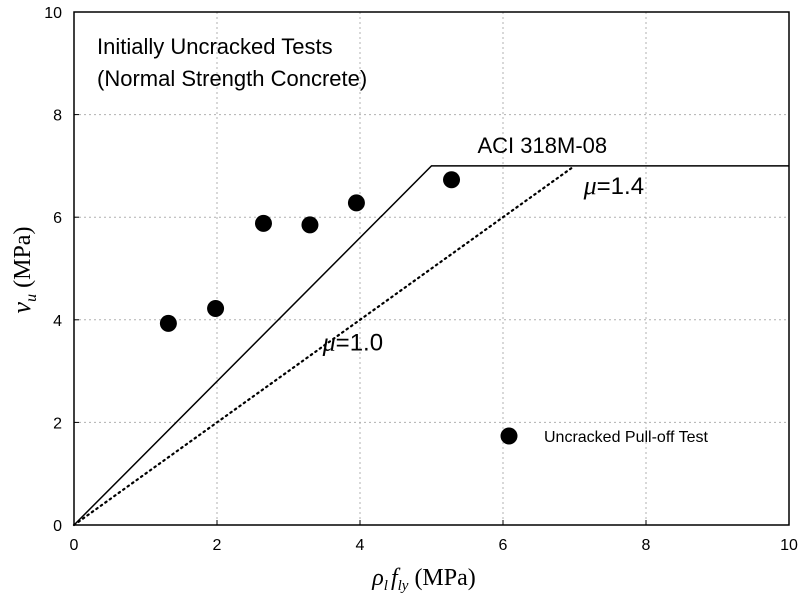 The width and height of the screenshot is (811, 601). Describe the element at coordinates (215, 46) in the screenshot. I see `title-line-1: Initially Uncracked Tests` at that location.